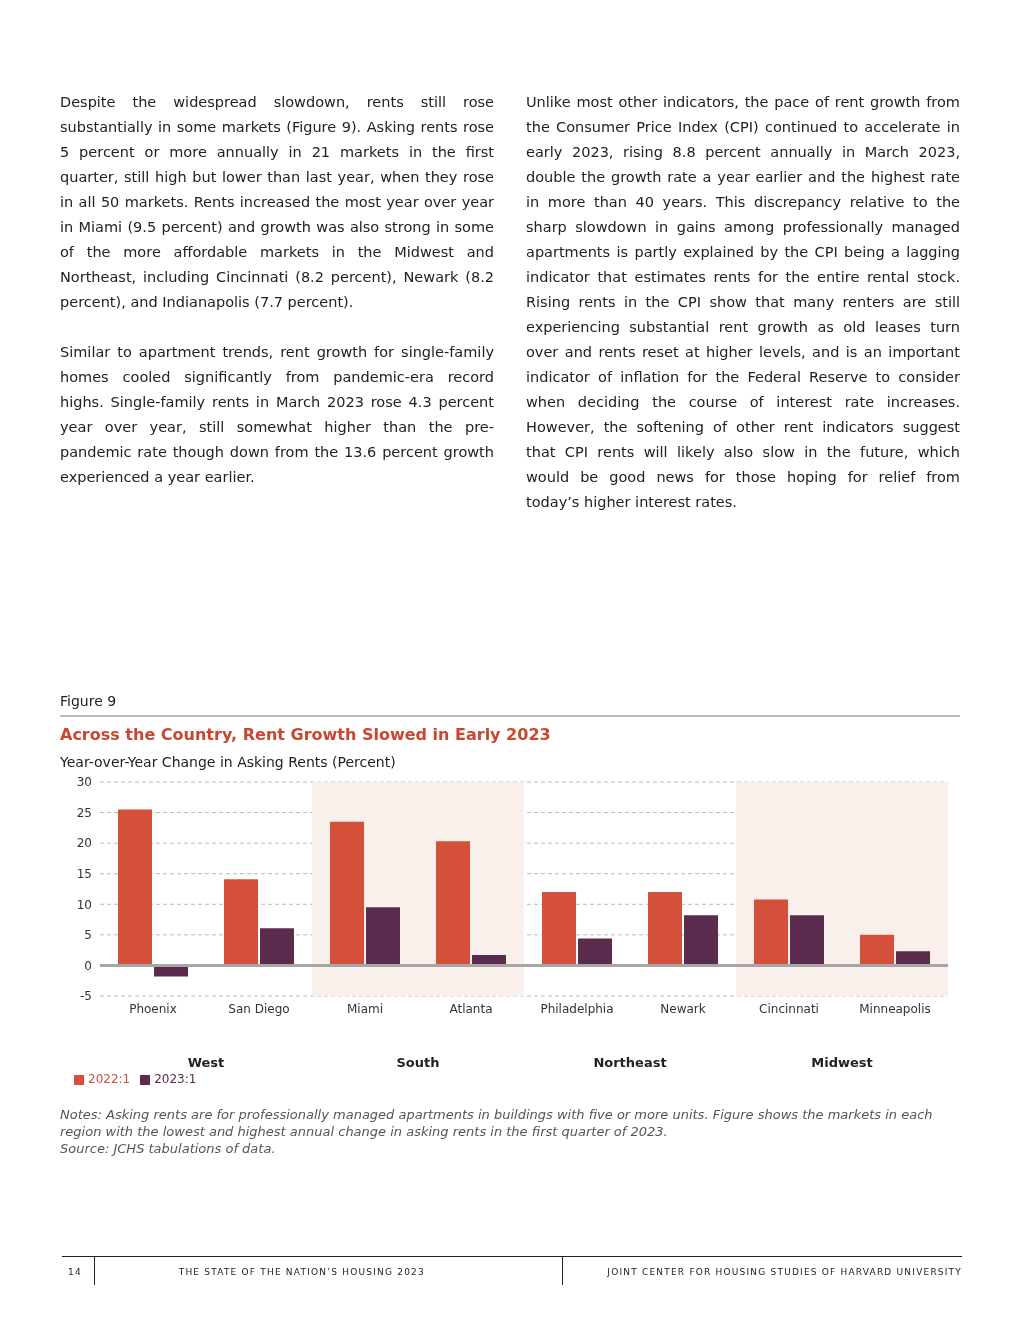 The image size is (1020, 1320). Describe the element at coordinates (84, 782) in the screenshot. I see `y-tick-label: 30` at that location.